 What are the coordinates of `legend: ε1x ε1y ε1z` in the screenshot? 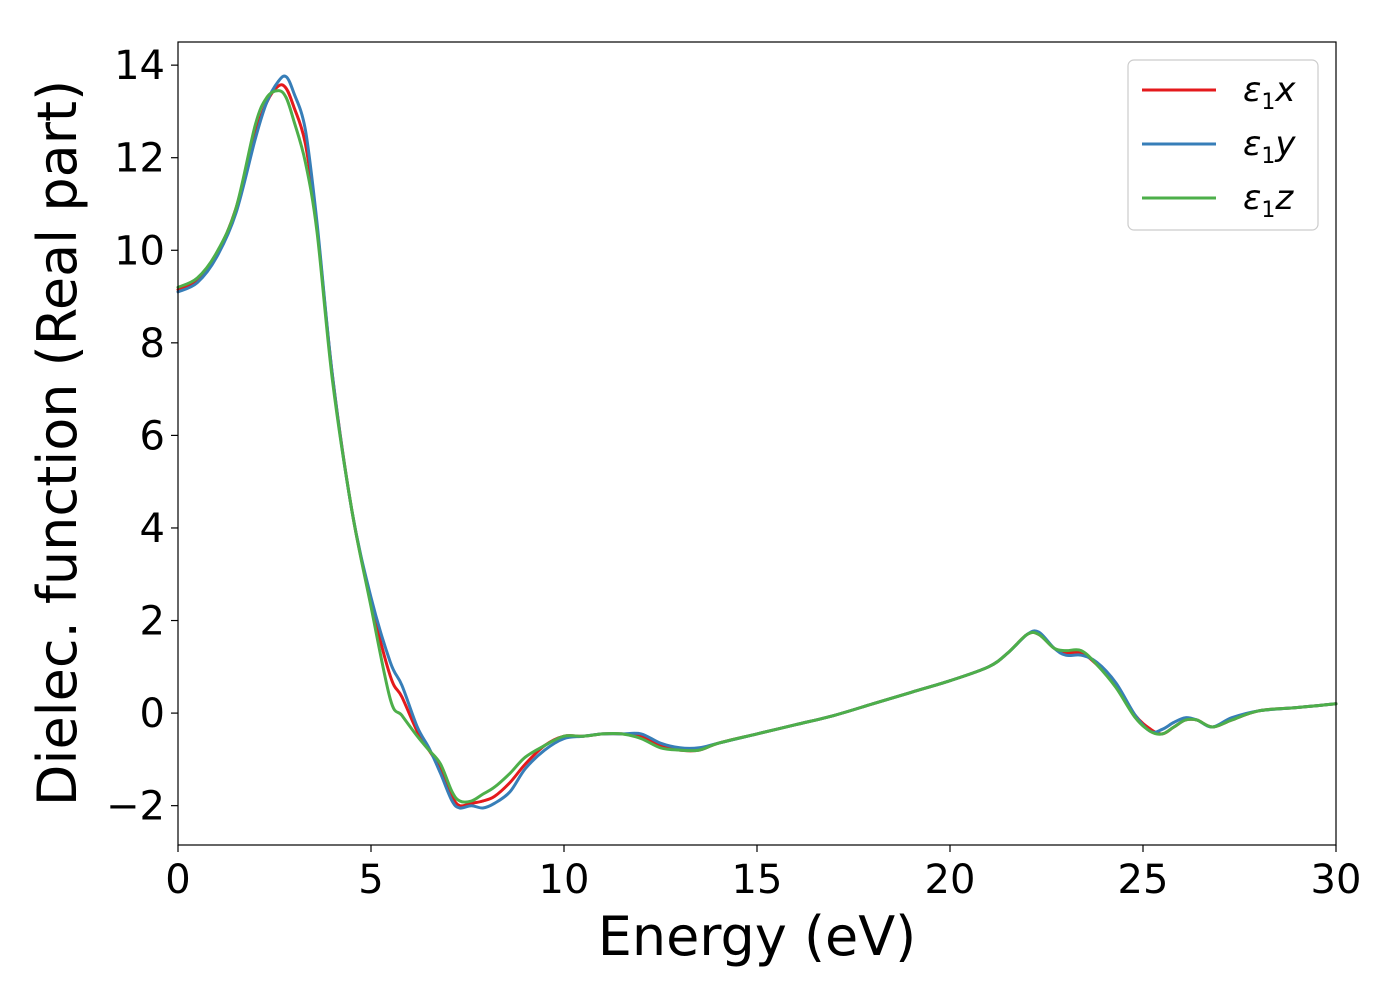 It's located at (1223, 145).